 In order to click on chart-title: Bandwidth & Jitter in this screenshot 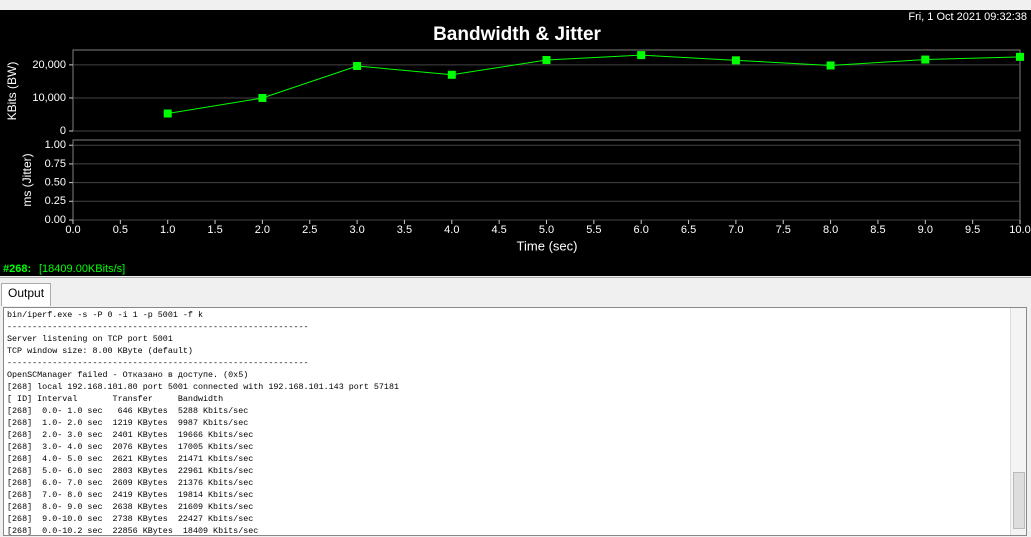, I will do `click(517, 34)`.